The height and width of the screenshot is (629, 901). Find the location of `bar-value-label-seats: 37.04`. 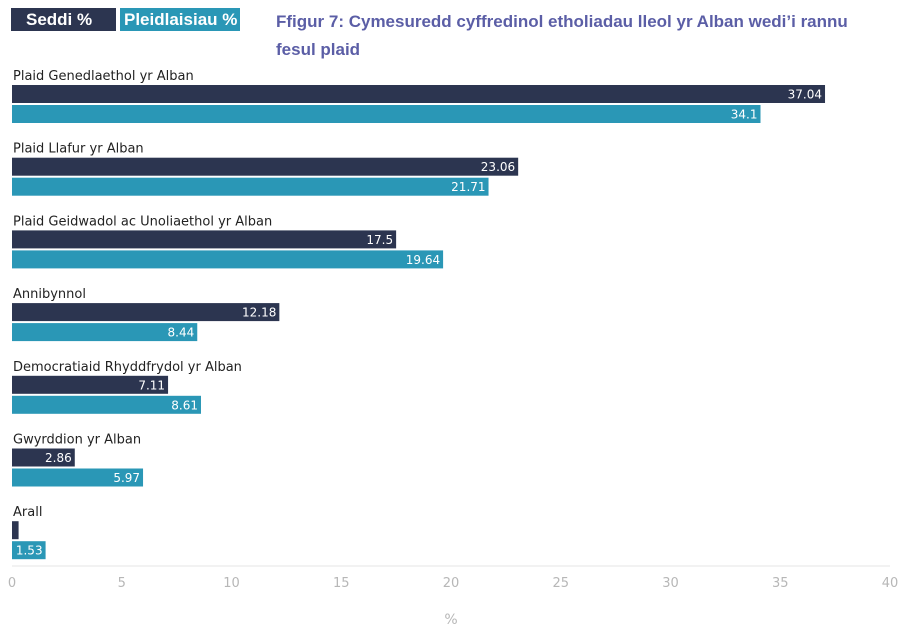

bar-value-label-seats: 37.04 is located at coordinates (805, 95).